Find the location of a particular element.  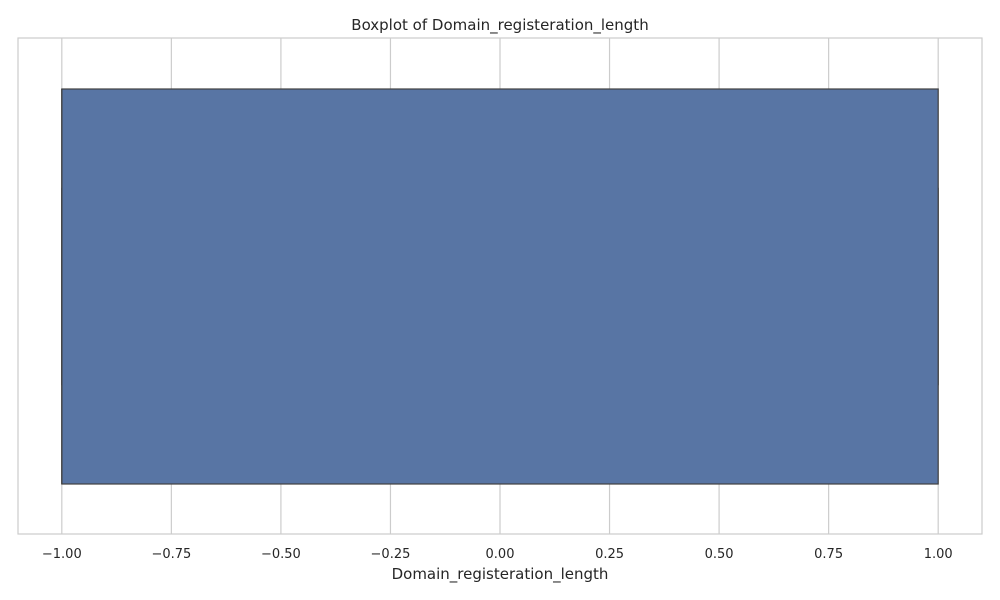

x-tick-label: −1.00 is located at coordinates (62, 554).